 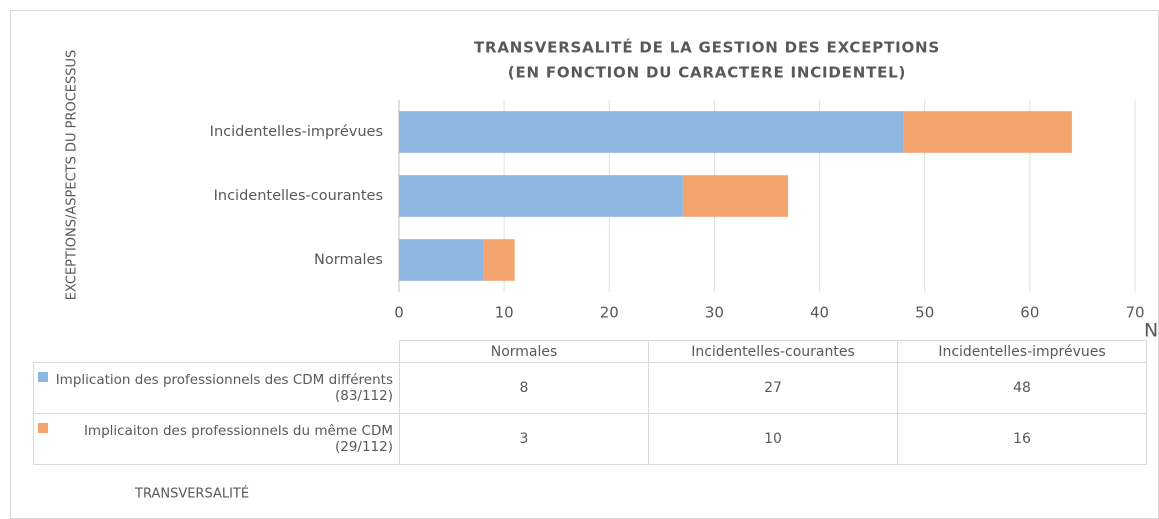 I want to click on x-tick-label: 50, so click(x=924, y=313).